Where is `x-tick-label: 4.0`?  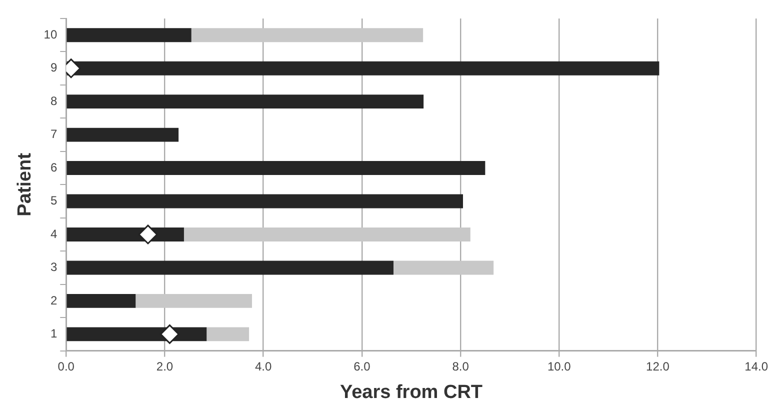 x-tick-label: 4.0 is located at coordinates (263, 366).